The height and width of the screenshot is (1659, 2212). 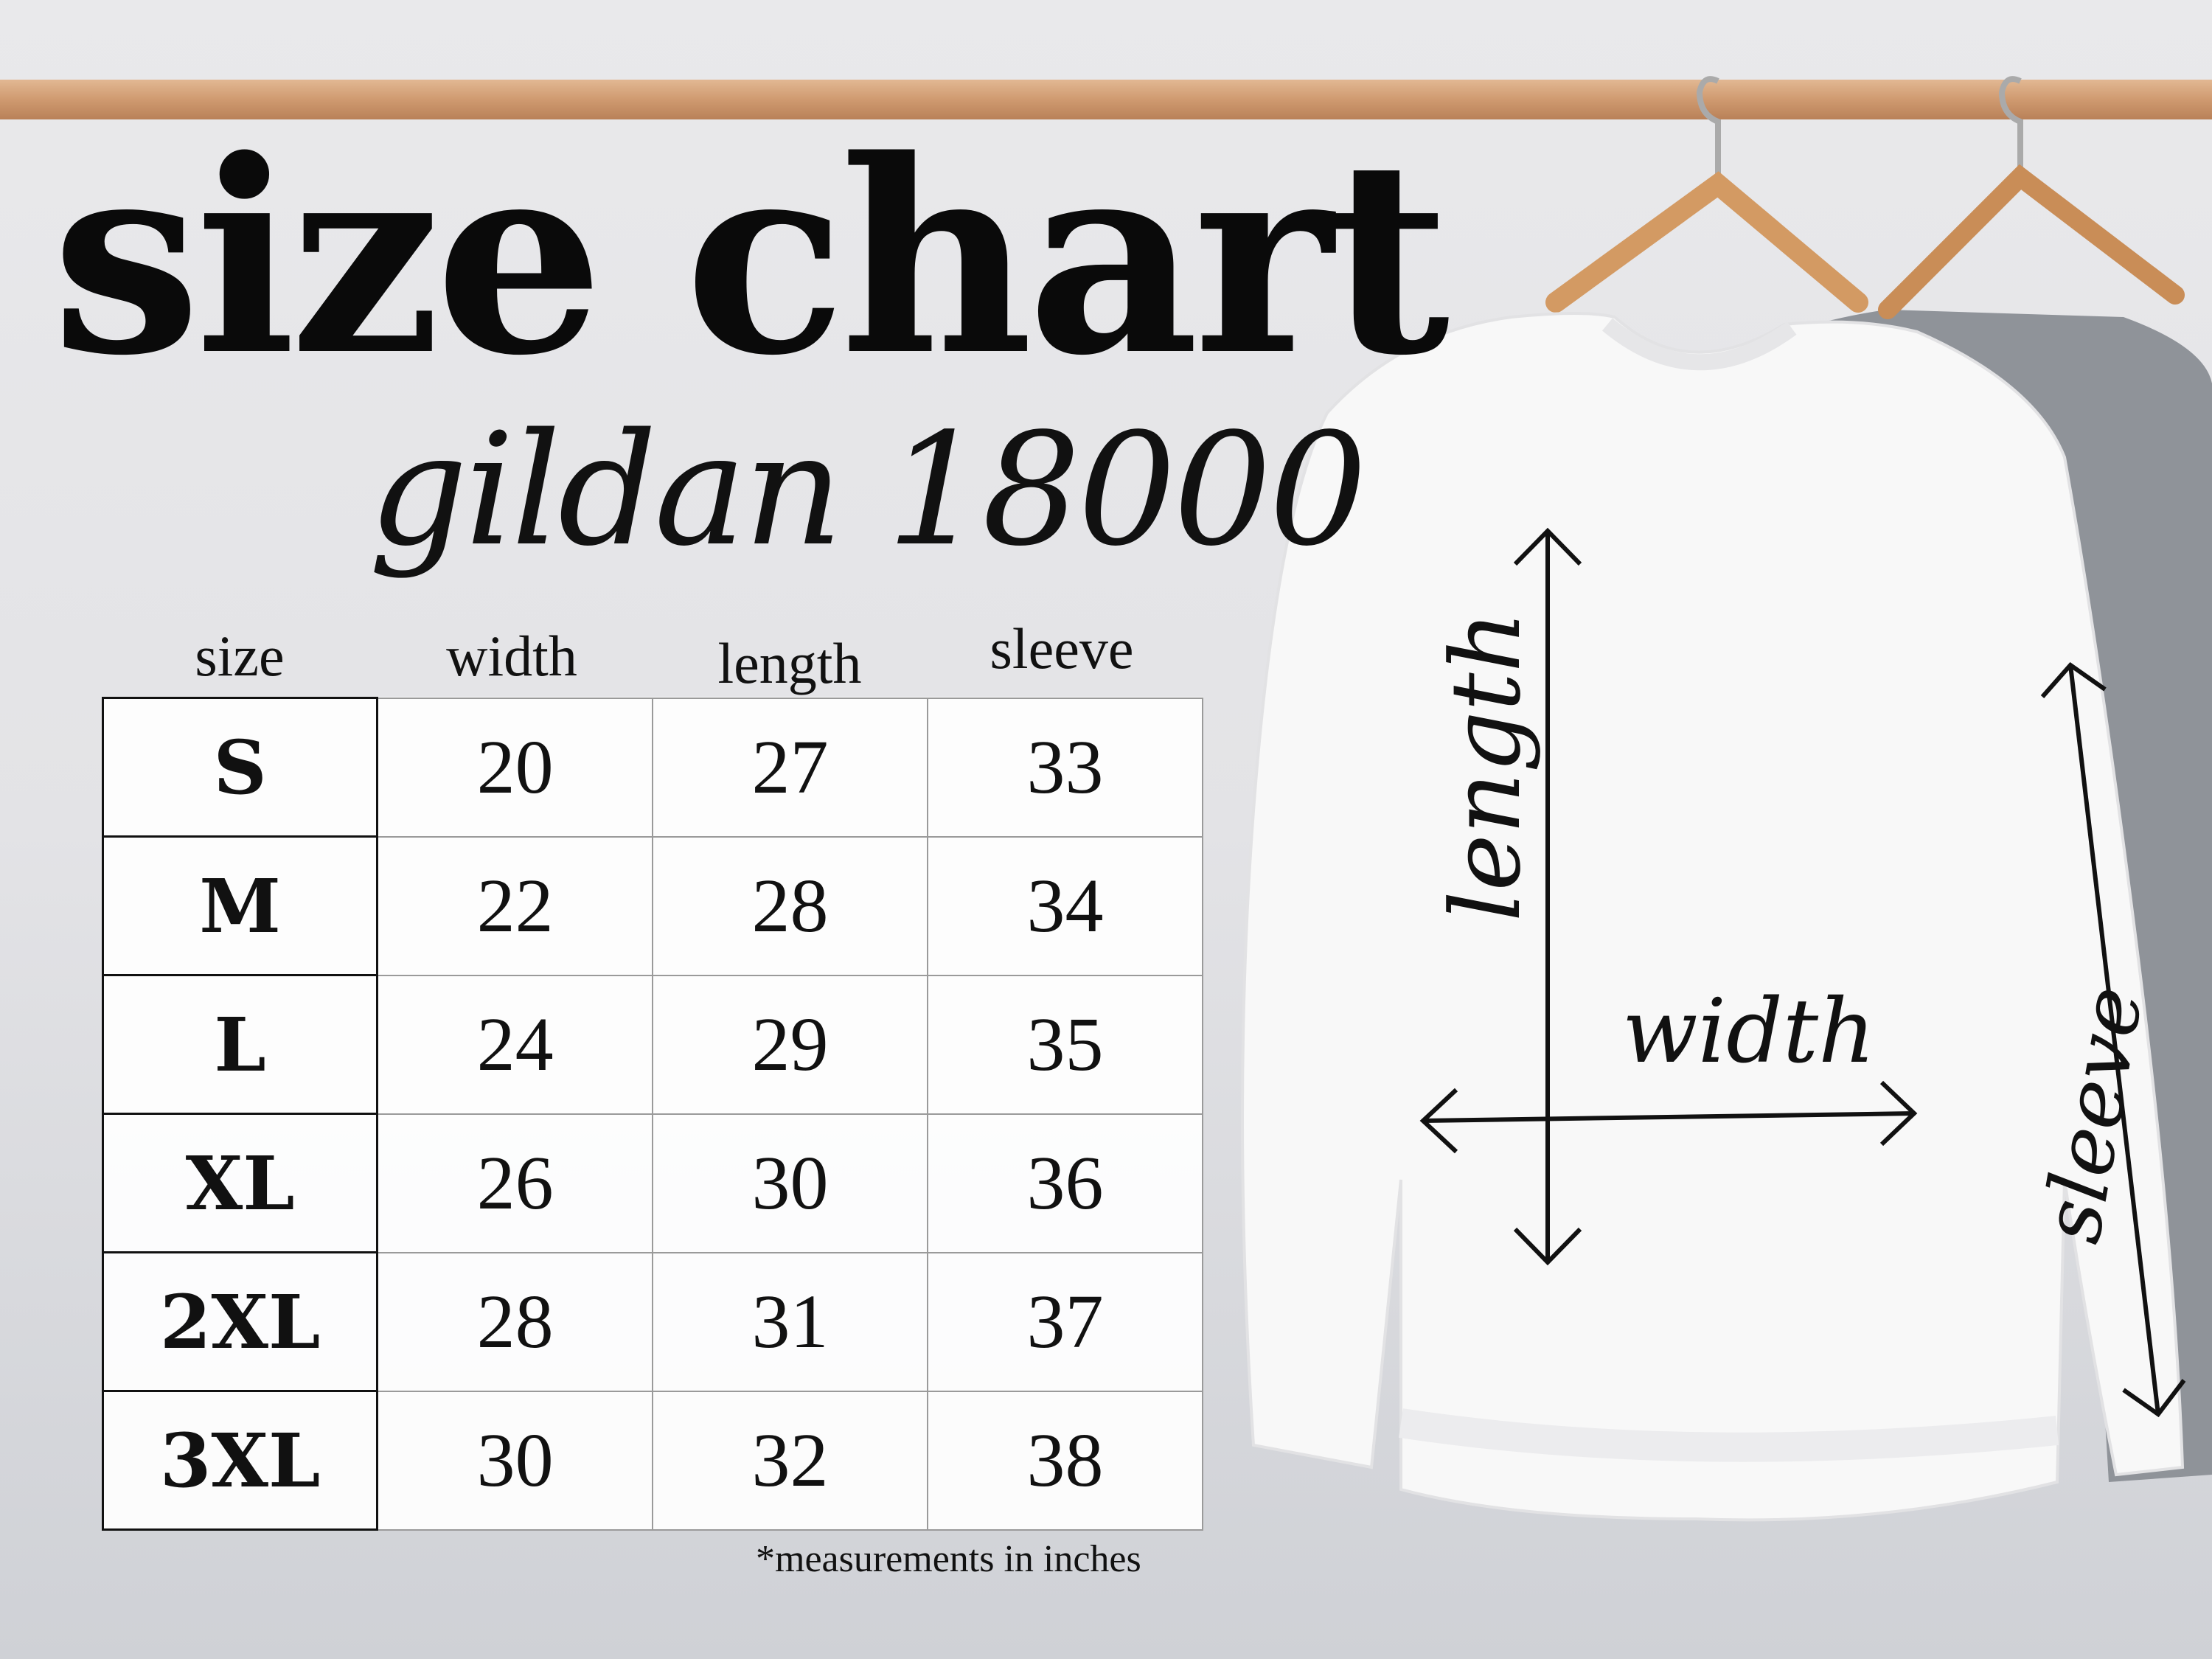 I want to click on length-arrow, so click(x=1547, y=896).